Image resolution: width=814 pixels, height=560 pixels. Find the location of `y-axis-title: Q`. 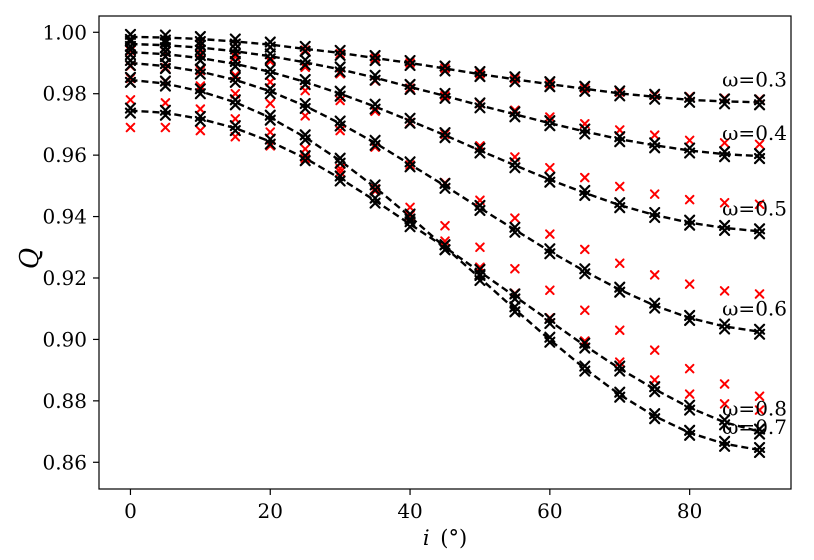

y-axis-title: Q is located at coordinates (30, 258).